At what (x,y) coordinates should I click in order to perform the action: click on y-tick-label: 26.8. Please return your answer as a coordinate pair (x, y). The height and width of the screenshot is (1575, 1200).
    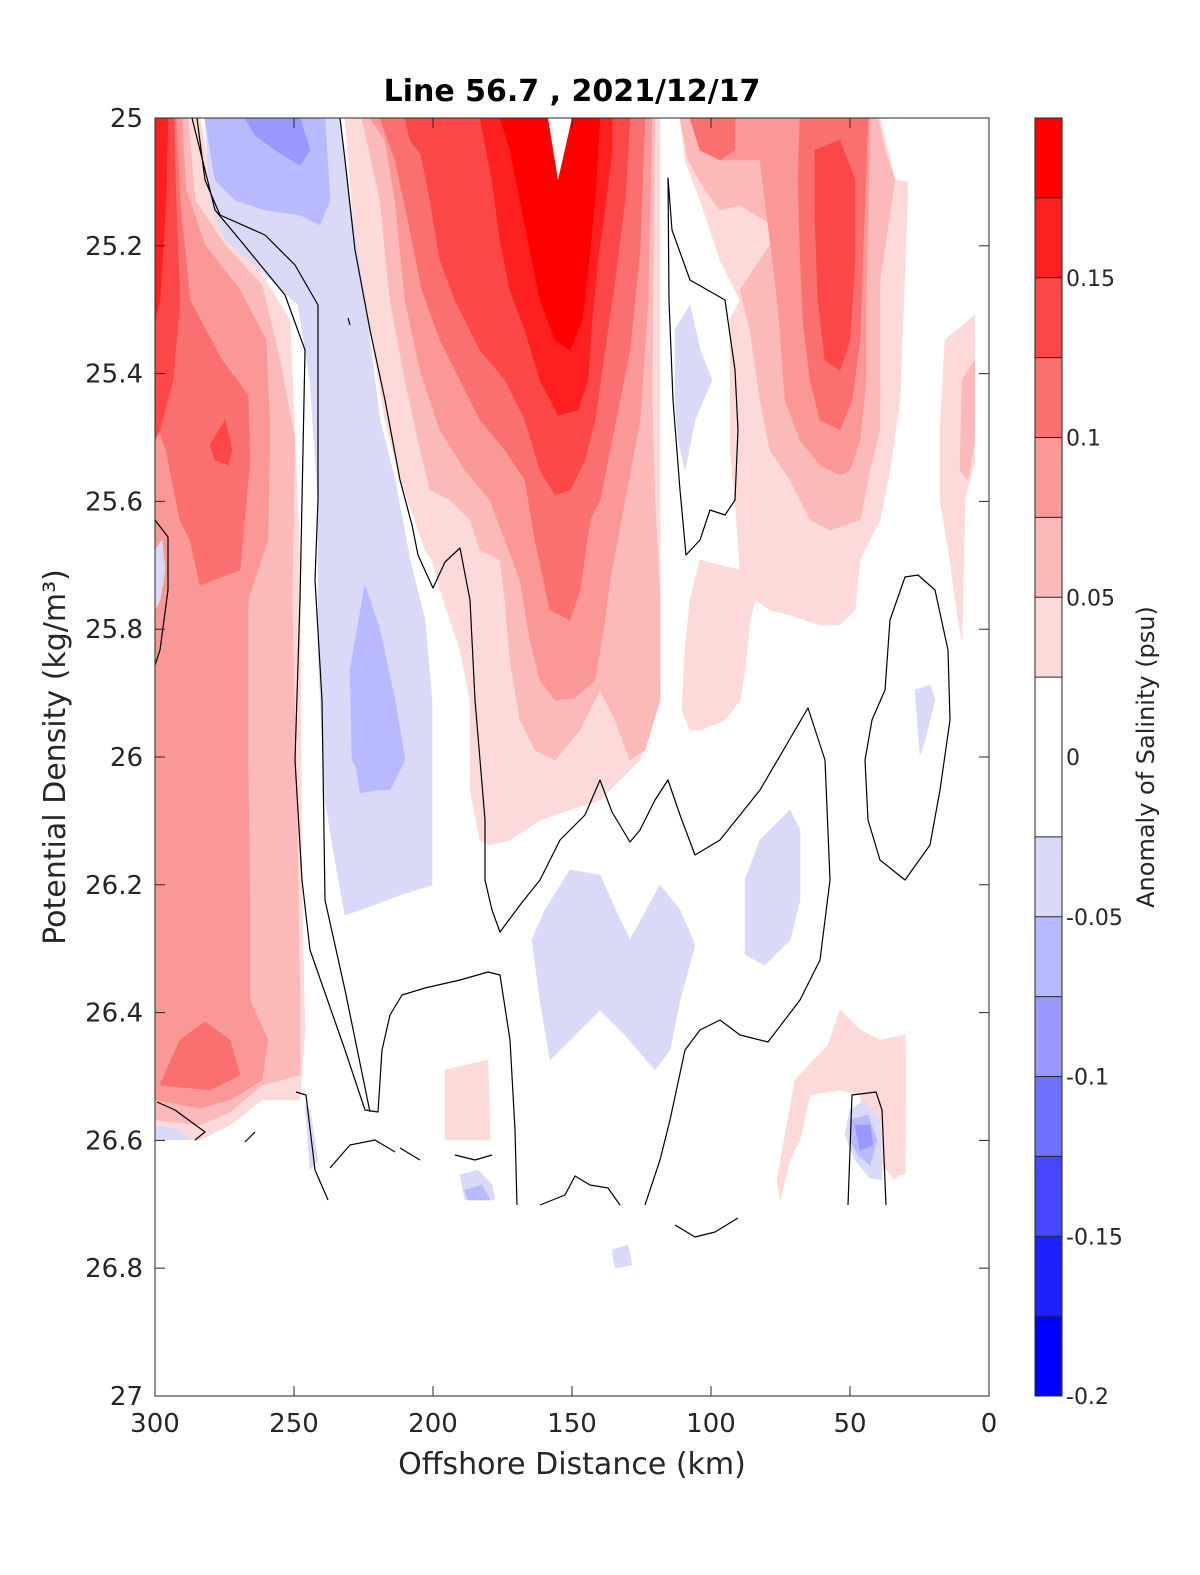
    Looking at the image, I should click on (114, 1269).